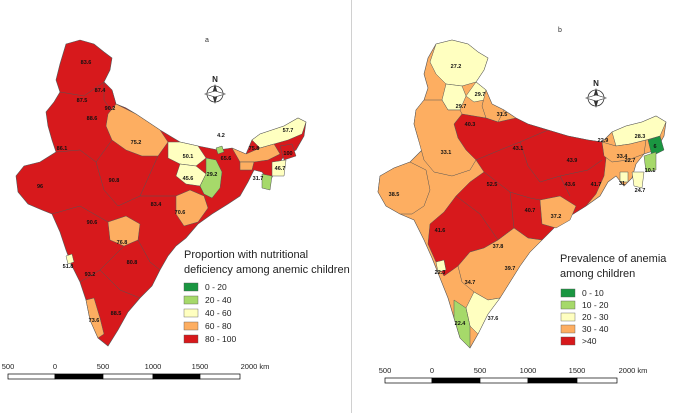 The image size is (700, 413). What do you see at coordinates (200, 366) in the screenshot?
I see `svg-text: 1500` at bounding box center [200, 366].